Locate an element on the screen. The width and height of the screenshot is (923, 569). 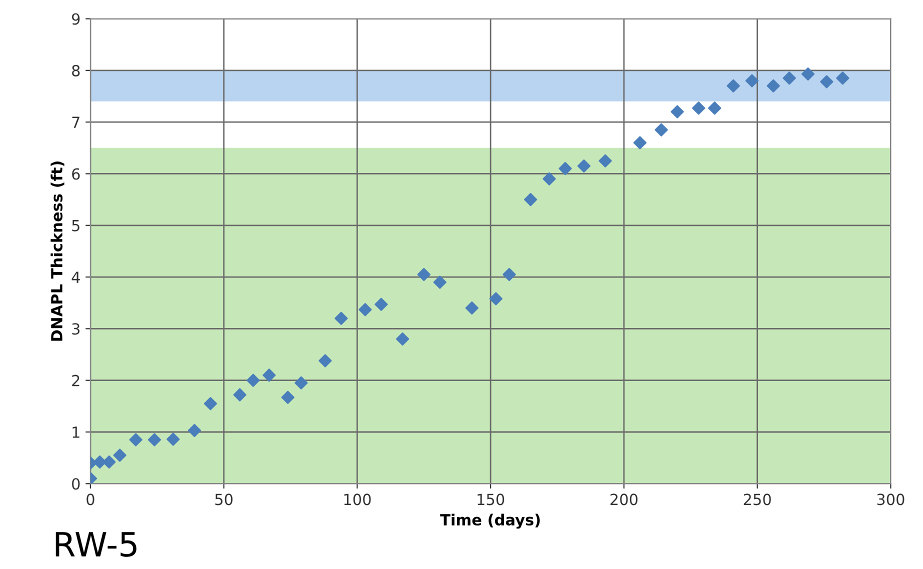
x-tick-label: 200 is located at coordinates (624, 500).